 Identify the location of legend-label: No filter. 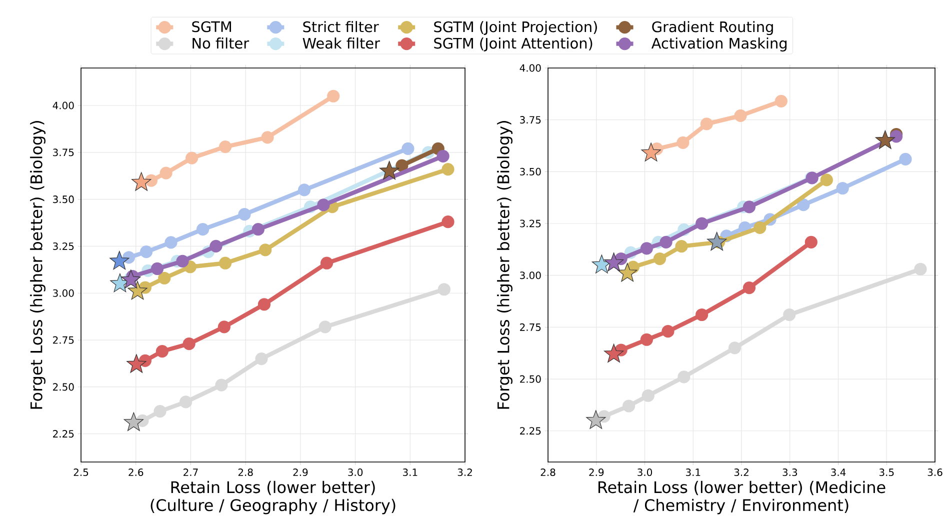
(221, 43).